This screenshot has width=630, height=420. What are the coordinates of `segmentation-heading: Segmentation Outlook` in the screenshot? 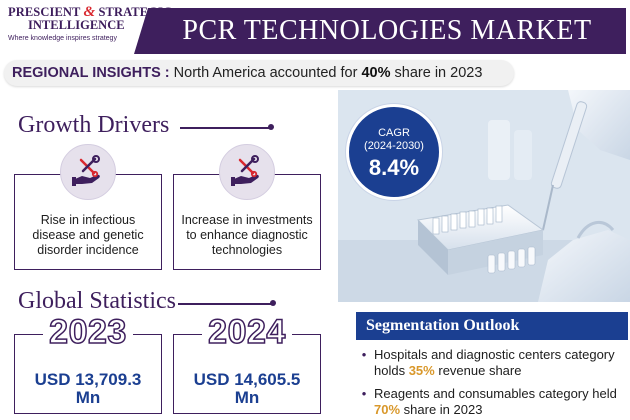 It's located at (443, 325).